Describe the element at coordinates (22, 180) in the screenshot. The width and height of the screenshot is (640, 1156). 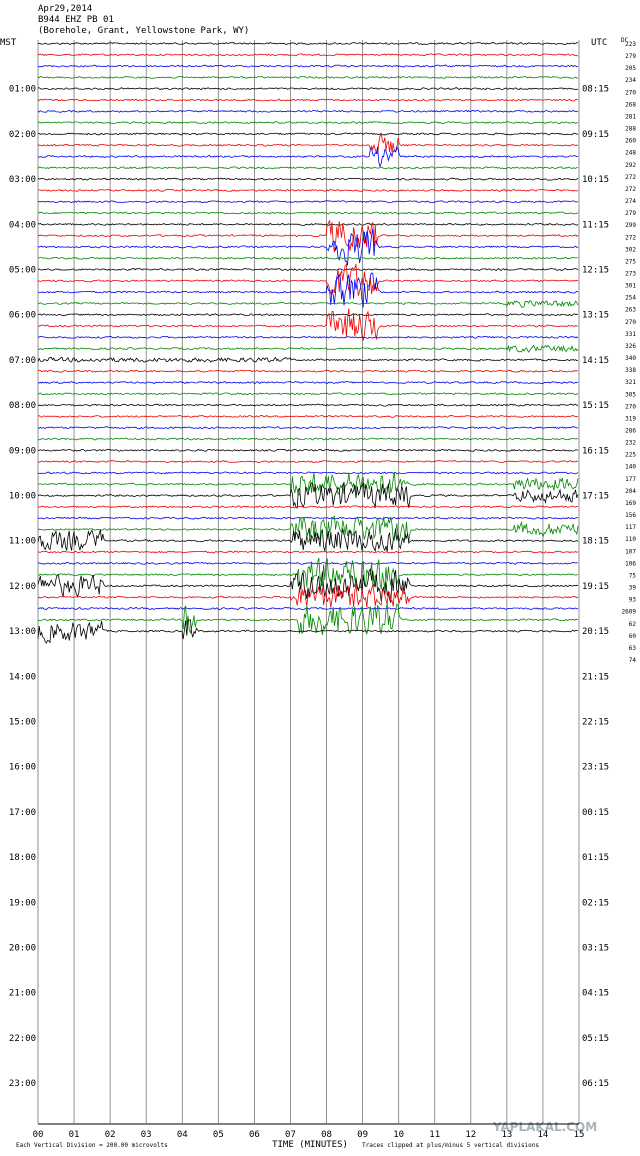
I see `mst-hour: 03:00` at that location.